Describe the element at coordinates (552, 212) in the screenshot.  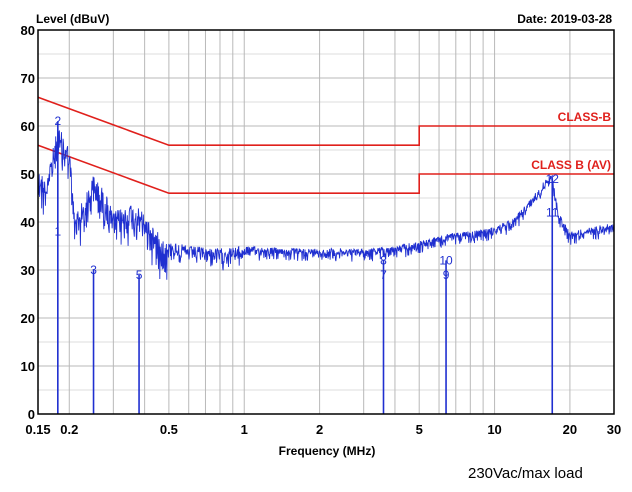
I see `marker-label: 11` at that location.